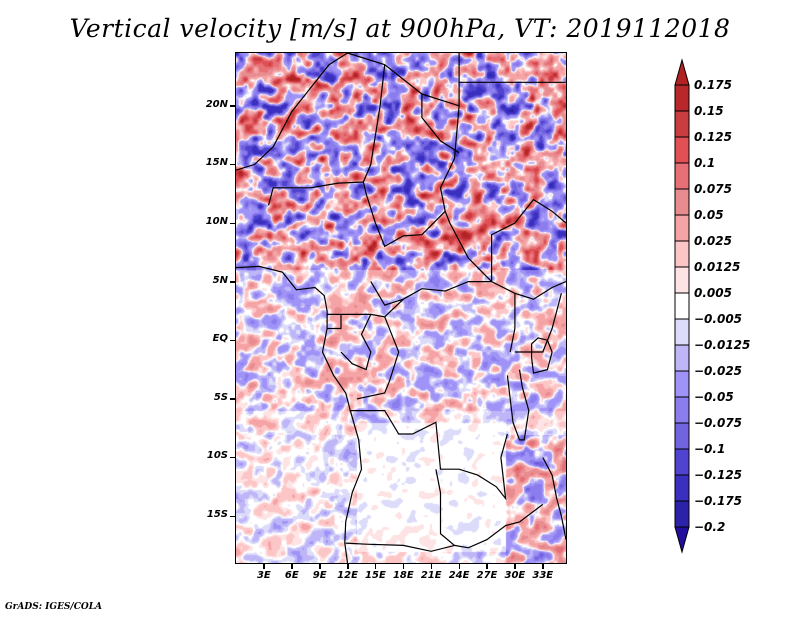  Describe the element at coordinates (710, 527) in the screenshot. I see `colorbar-label: −0.2` at that location.